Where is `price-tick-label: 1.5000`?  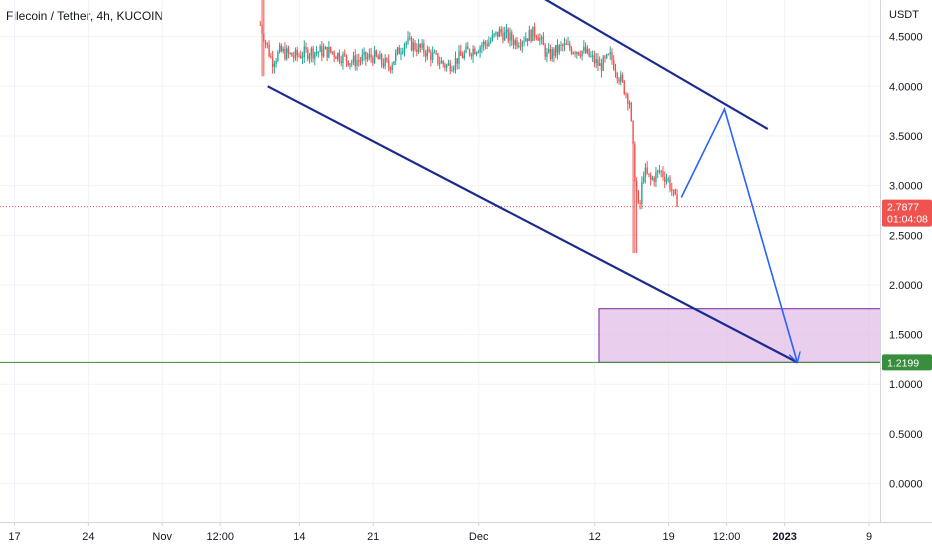 price-tick-label: 1.5000 is located at coordinates (906, 336).